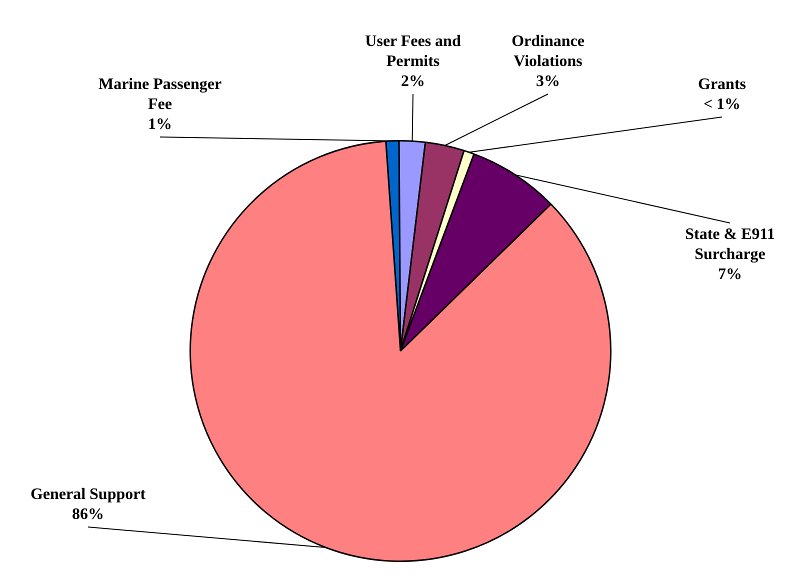 The image size is (801, 582). I want to click on slice-label: General Support, so click(88, 495).